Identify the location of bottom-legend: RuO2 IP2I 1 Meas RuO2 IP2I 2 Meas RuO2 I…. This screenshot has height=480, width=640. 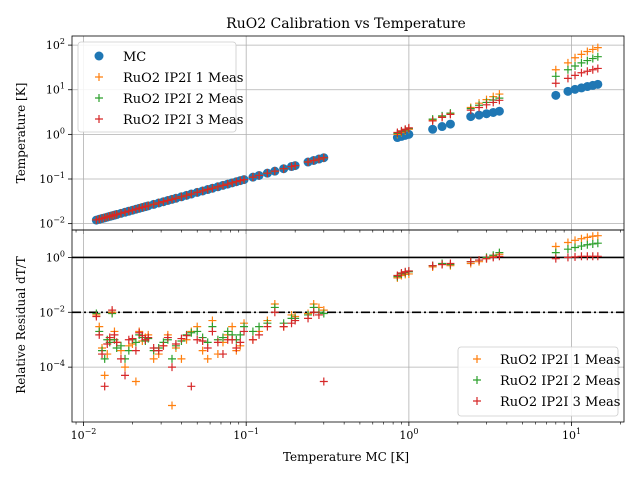
(538, 381).